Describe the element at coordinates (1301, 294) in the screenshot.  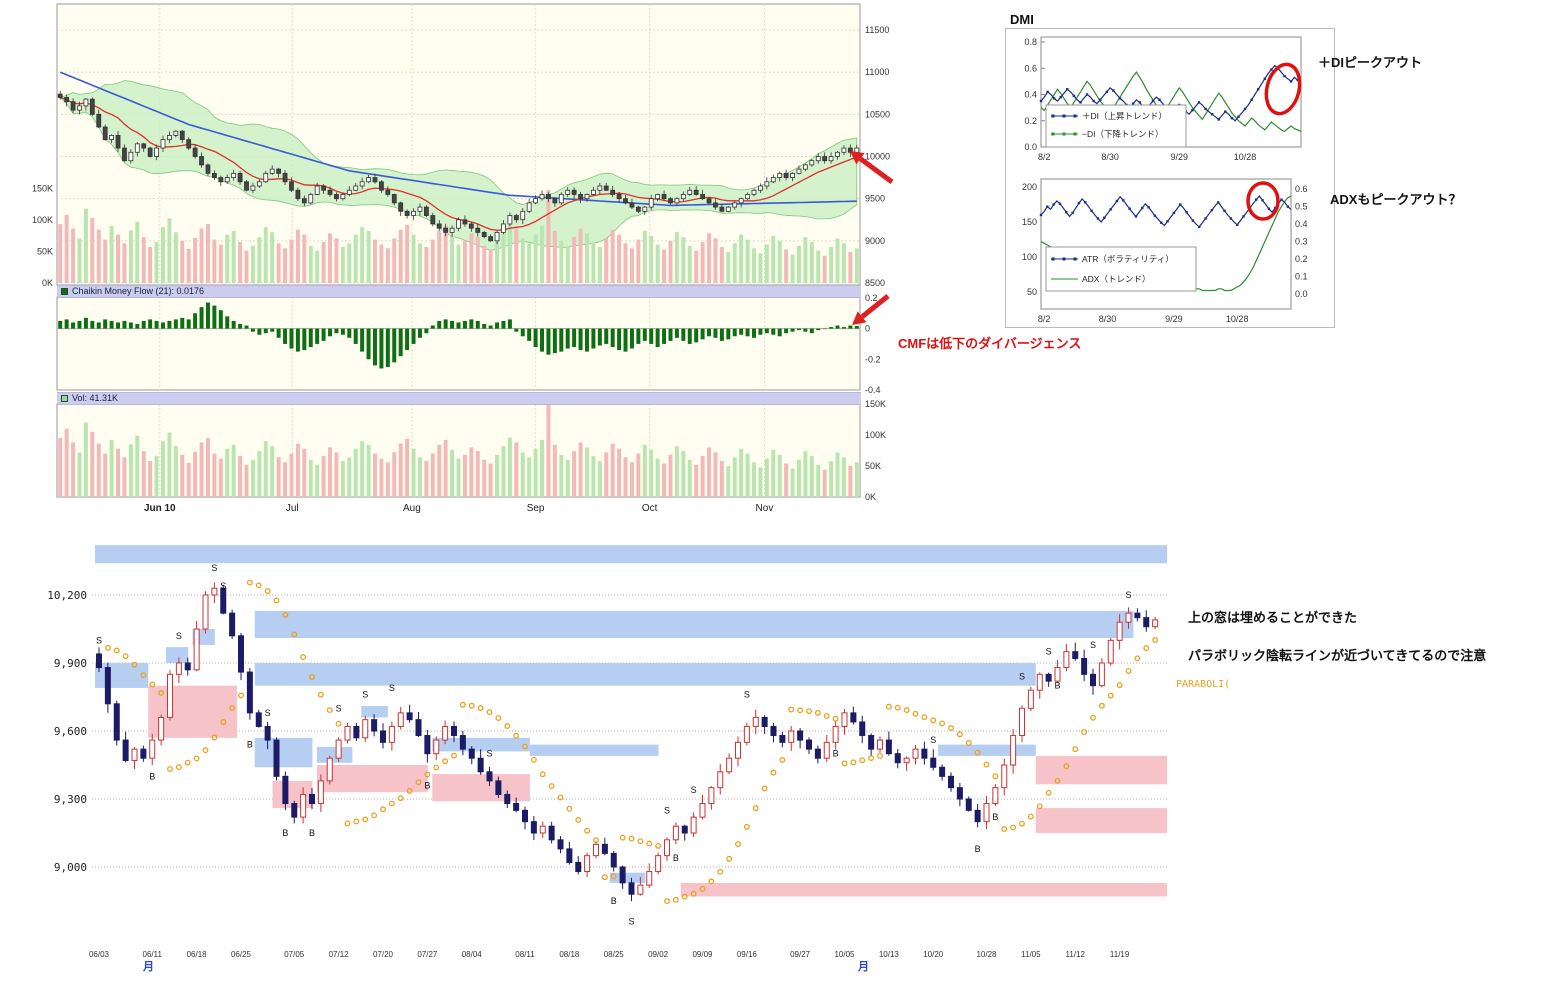
I see `svg-text: 0.0` at that location.